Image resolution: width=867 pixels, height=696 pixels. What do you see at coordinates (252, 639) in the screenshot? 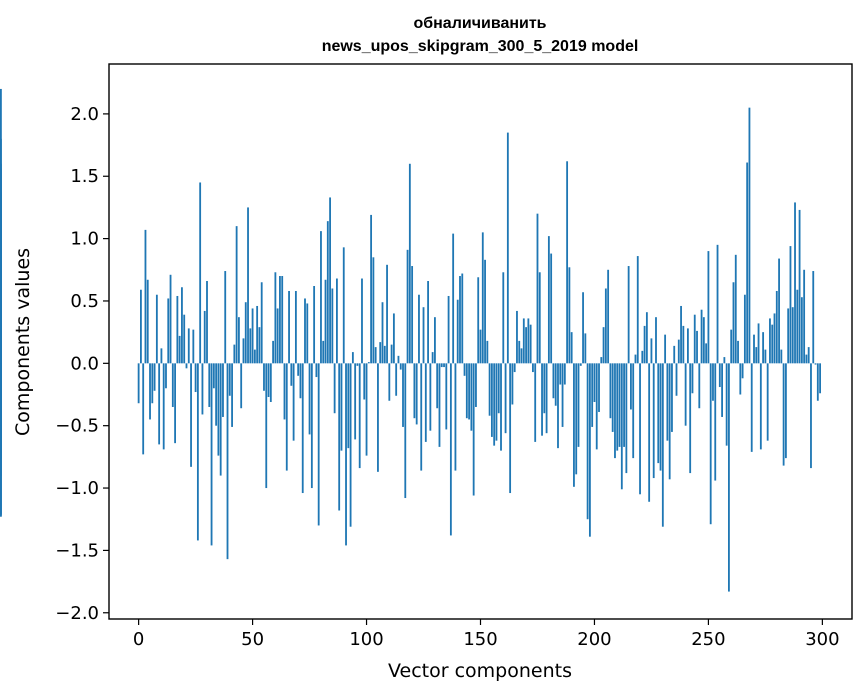
I see `x-tick-label: 50` at bounding box center [252, 639].